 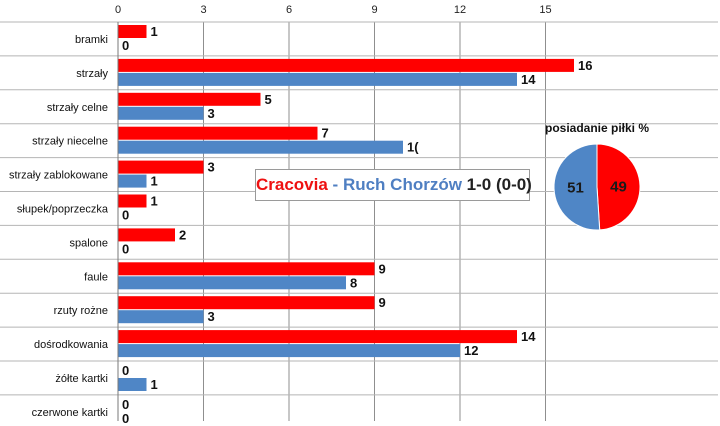 What do you see at coordinates (289, 10) in the screenshot?
I see `x-tick-label-6: 6` at bounding box center [289, 10].